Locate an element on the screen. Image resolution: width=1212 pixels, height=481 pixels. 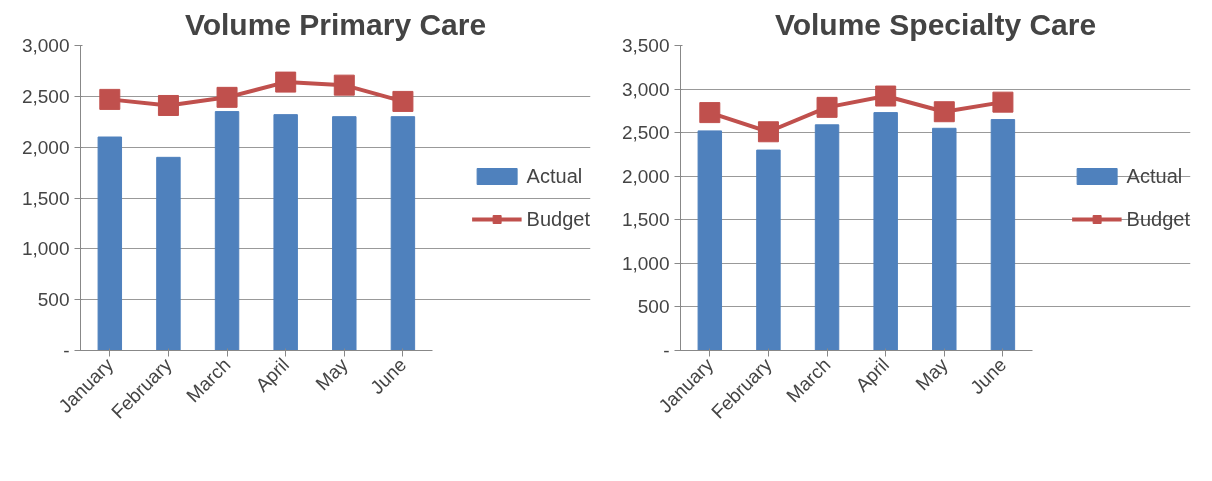
y-tick-label: 3,500 is located at coordinates (645, 45).